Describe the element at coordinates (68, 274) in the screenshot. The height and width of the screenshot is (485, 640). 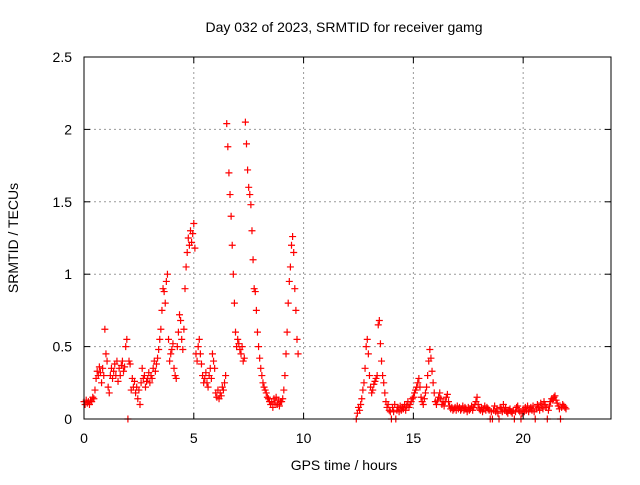
I see `y-tick-label: 1` at that location.